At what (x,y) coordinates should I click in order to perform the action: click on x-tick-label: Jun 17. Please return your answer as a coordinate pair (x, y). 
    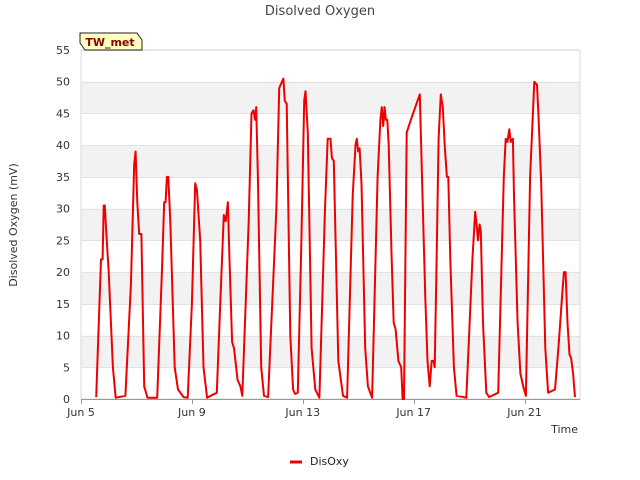
    Looking at the image, I should click on (413, 412).